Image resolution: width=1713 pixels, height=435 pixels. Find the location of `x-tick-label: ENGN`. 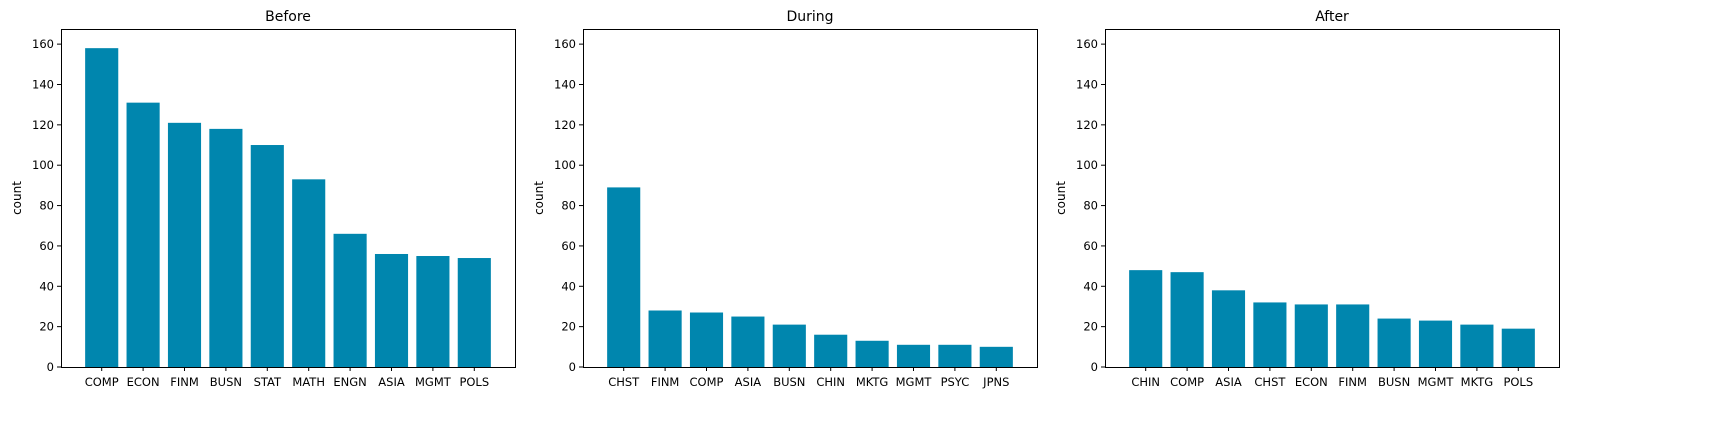

x-tick-label: ENGN is located at coordinates (349, 382).